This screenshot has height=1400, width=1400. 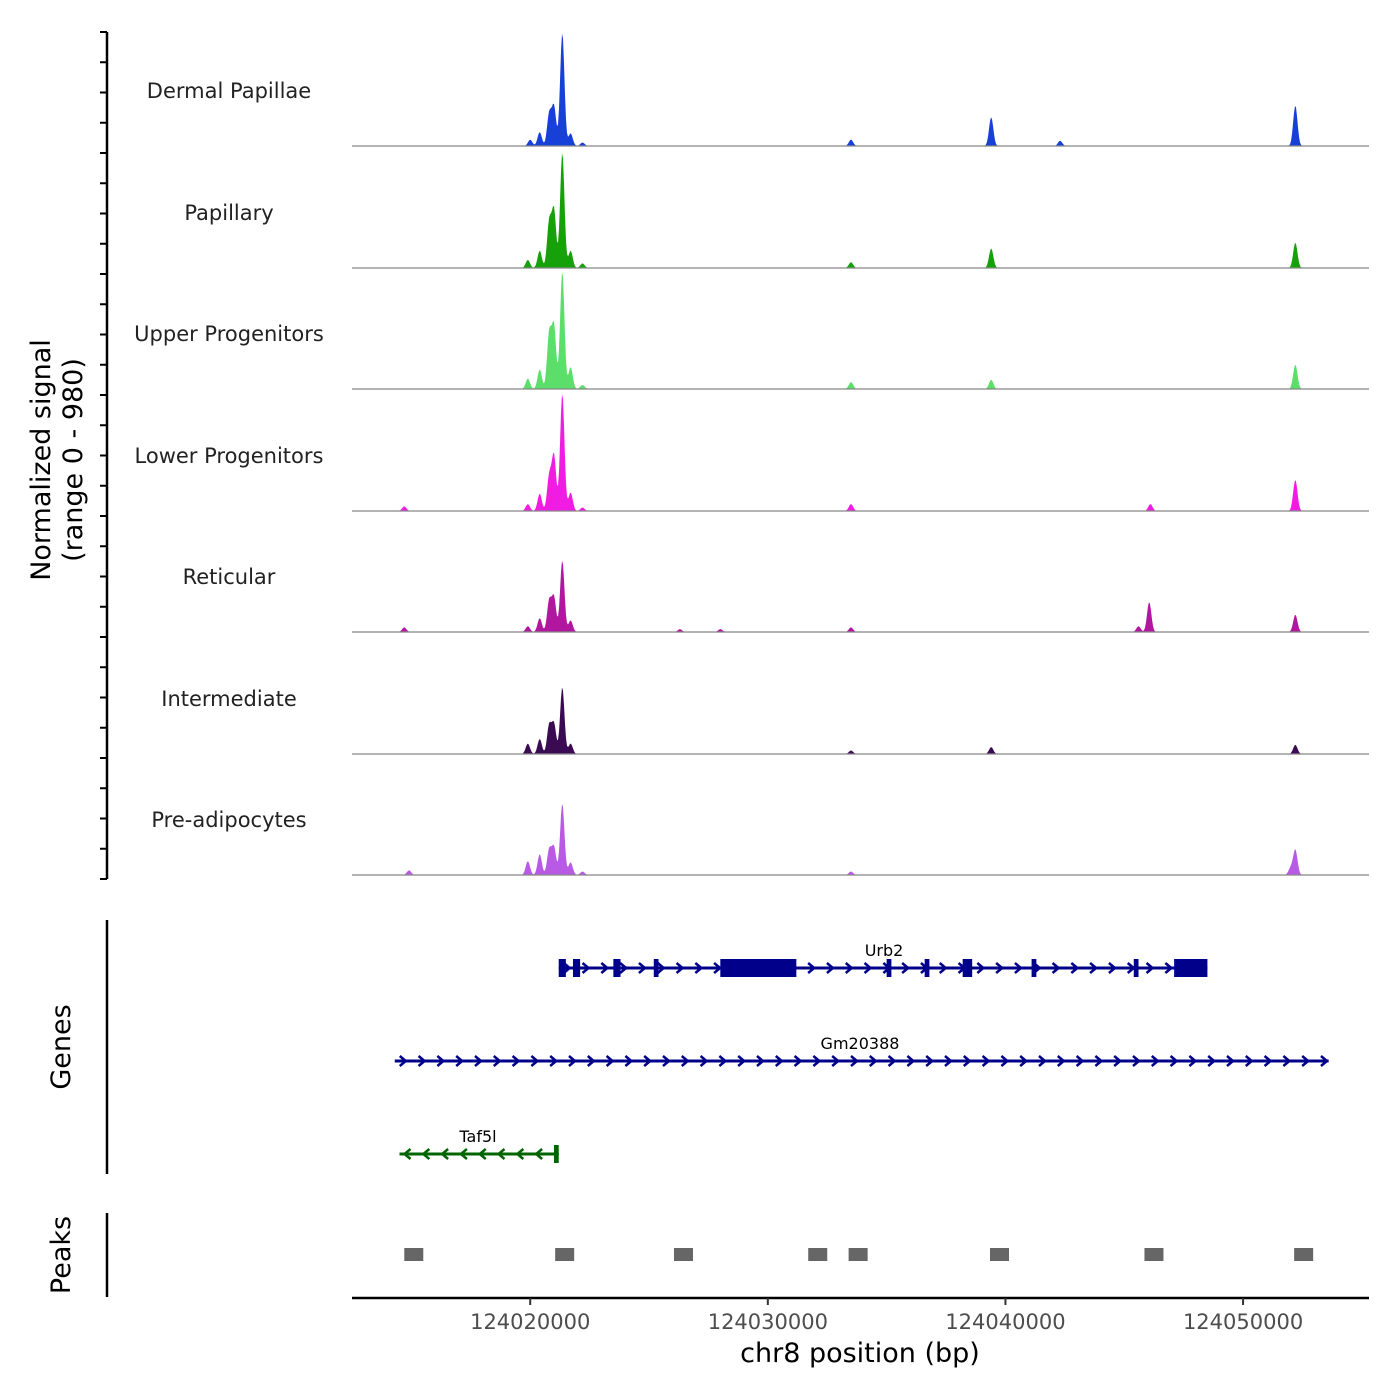 I want to click on track-lower-progenitors: Lower Progenitors, so click(x=752, y=453).